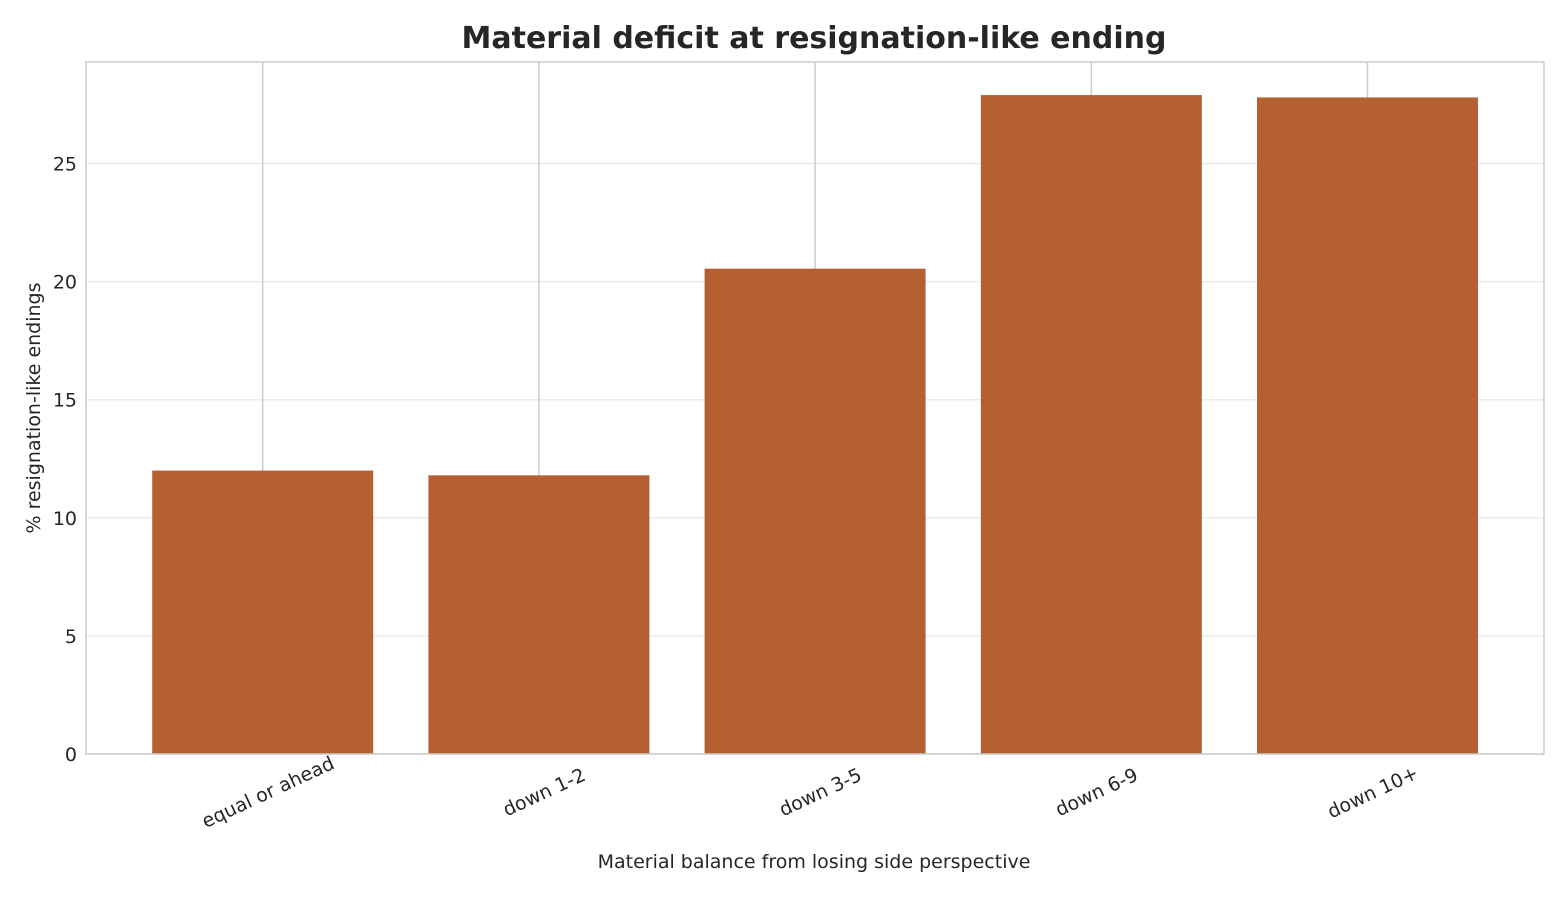 The image size is (1568, 900). I want to click on x-tick-label: down 10+, so click(1373, 792).